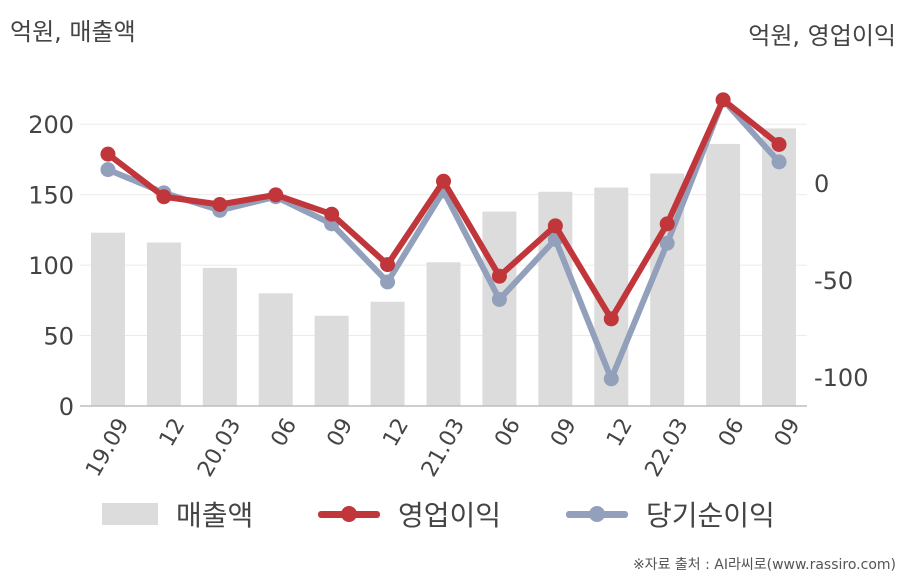  What do you see at coordinates (349, 514) in the screenshot?
I see `legend-swatch-operating` at bounding box center [349, 514].